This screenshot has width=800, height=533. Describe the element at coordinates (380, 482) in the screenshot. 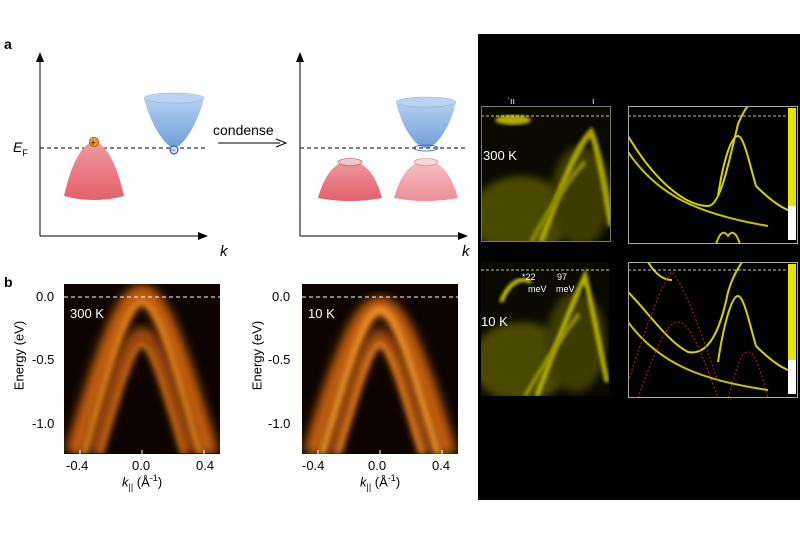

I see `arpes-right-xlabel: k|| (Å-1)` at that location.